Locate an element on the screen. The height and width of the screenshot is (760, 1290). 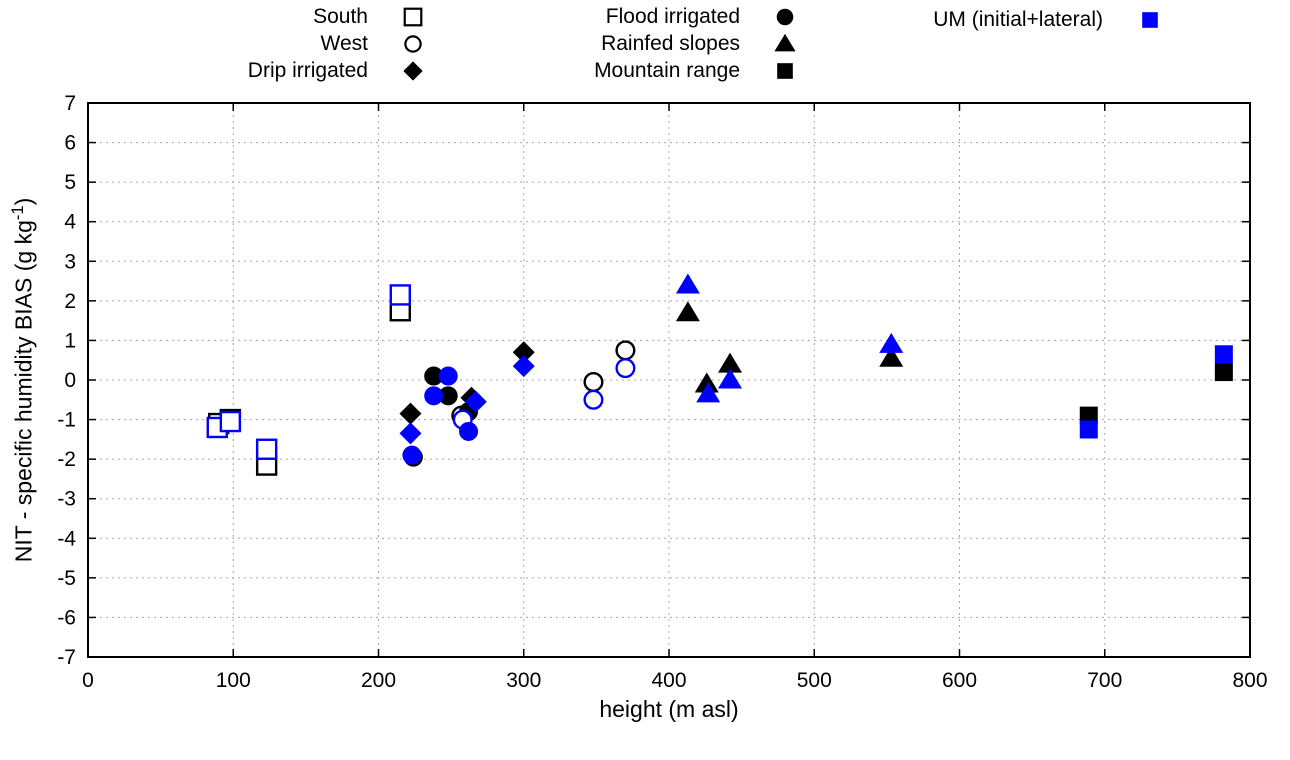
y-tick-label: -1 is located at coordinates (66, 420).